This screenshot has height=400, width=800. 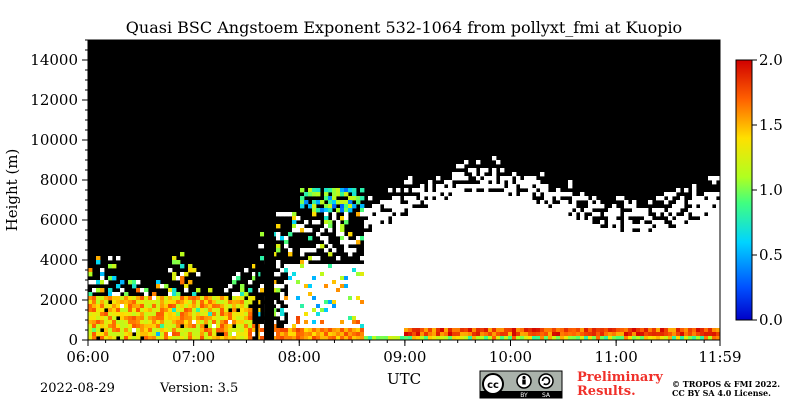 What do you see at coordinates (521, 384) in the screenshot?
I see `cc-by-sa-icon: cc BY SA` at bounding box center [521, 384].